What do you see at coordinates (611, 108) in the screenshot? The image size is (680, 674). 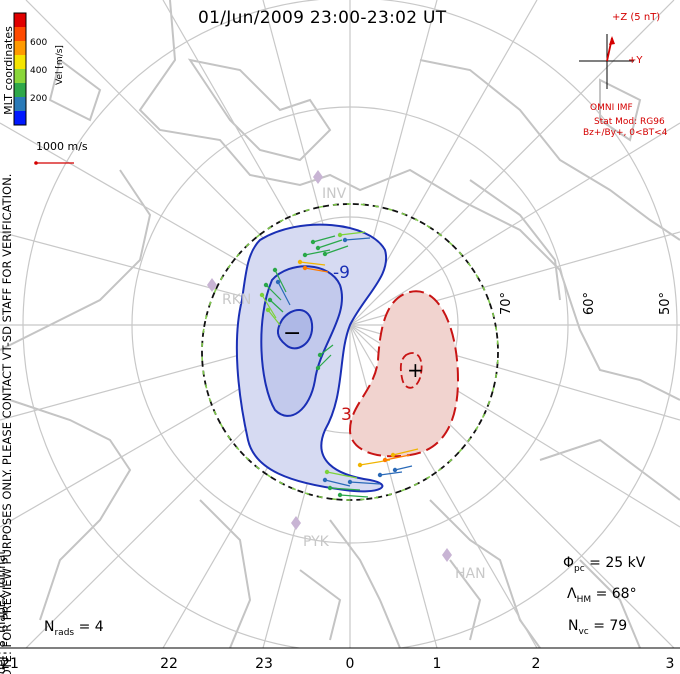 I see `imf-source: OMNI IMF` at bounding box center [611, 108].